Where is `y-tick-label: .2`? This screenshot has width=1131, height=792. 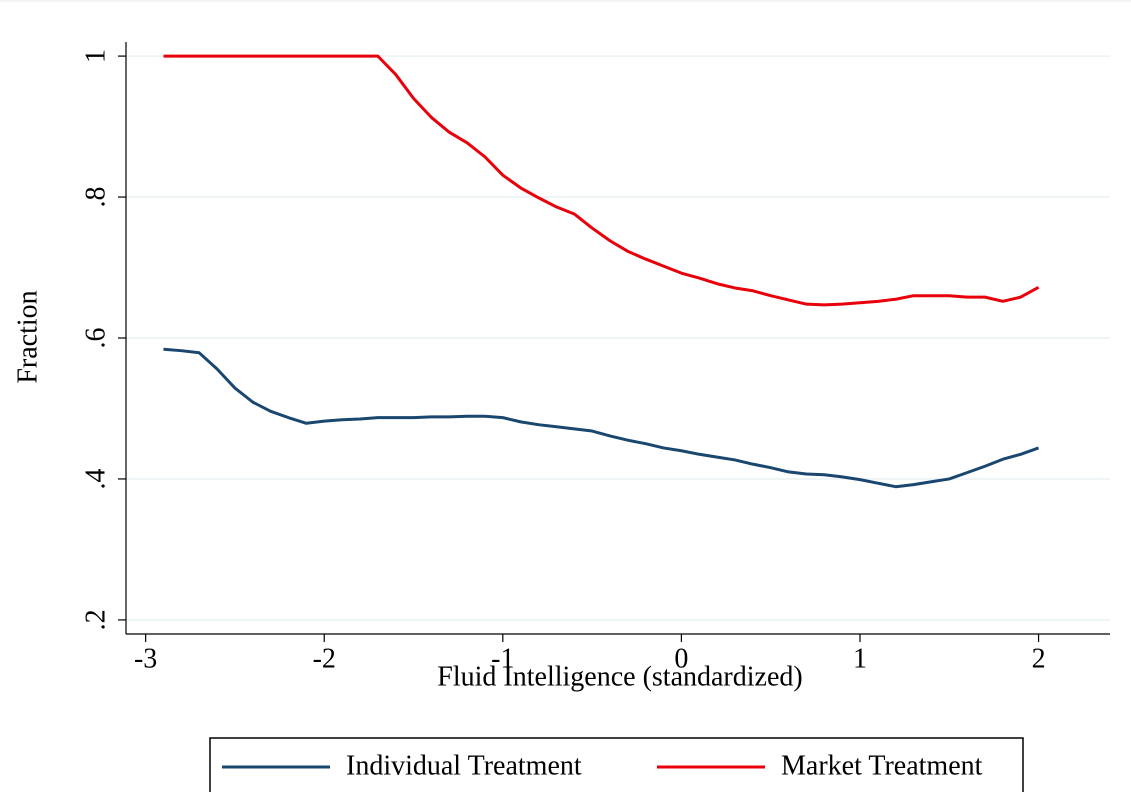
y-tick-label: .2 is located at coordinates (95, 619).